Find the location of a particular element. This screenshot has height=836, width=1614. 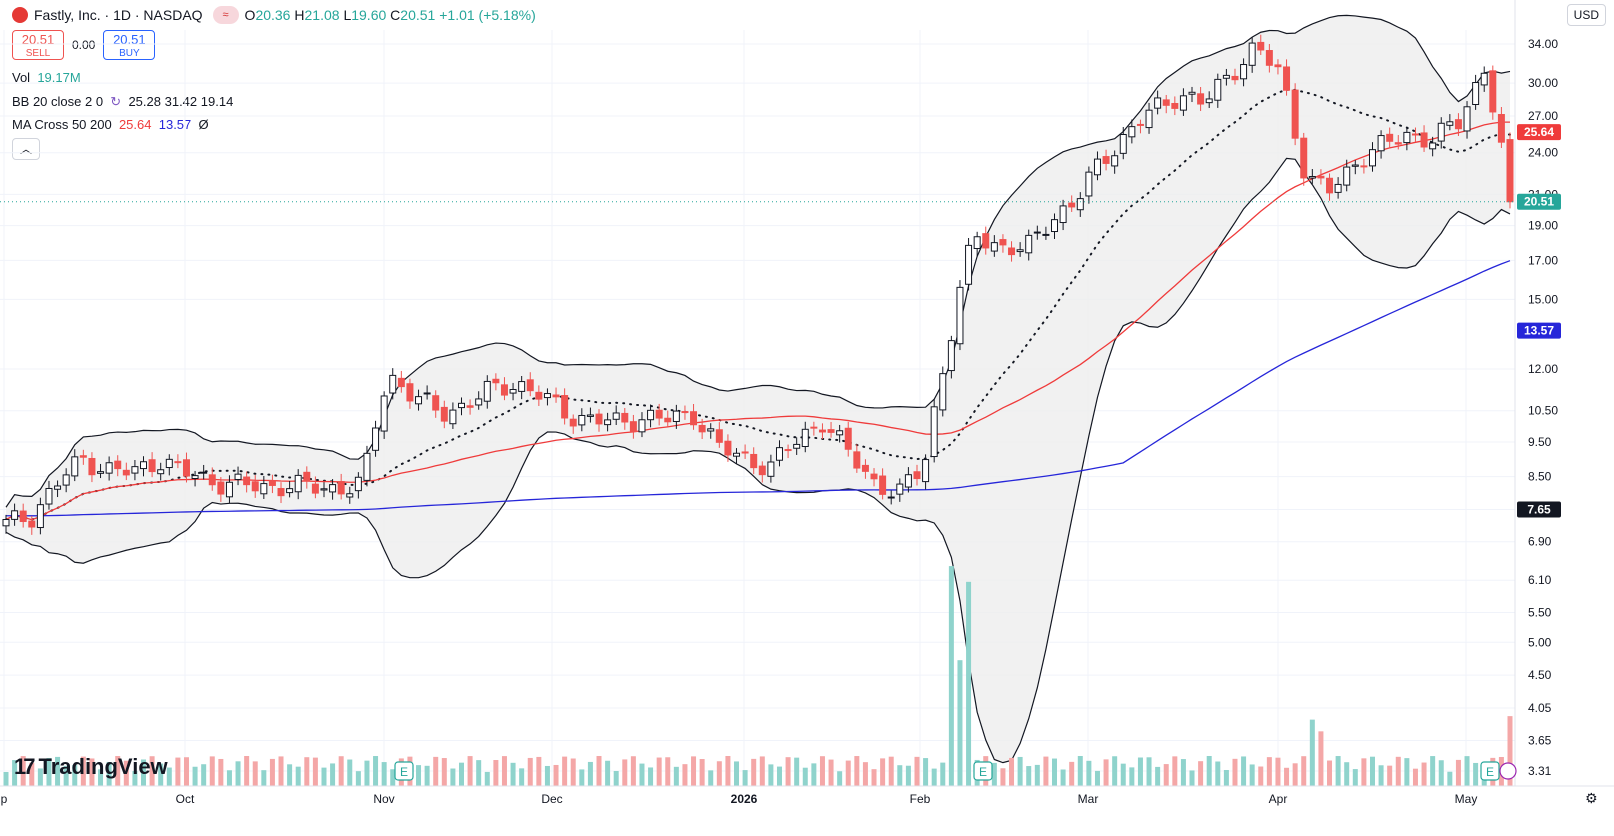

time-tick-label: May is located at coordinates (1466, 799).